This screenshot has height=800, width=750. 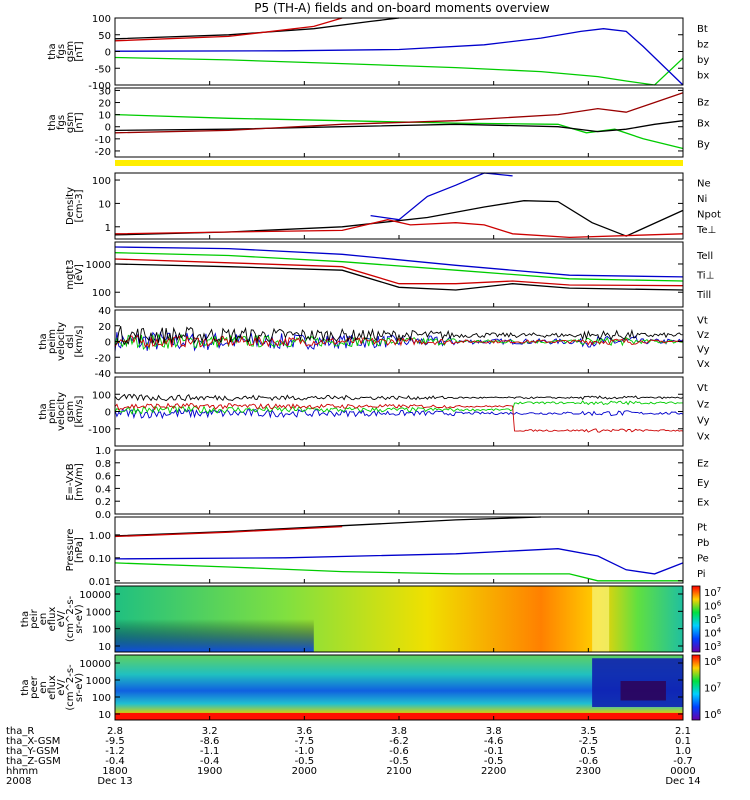 What do you see at coordinates (228, 29) in the screenshot?
I see `series-bz` at bounding box center [228, 29].